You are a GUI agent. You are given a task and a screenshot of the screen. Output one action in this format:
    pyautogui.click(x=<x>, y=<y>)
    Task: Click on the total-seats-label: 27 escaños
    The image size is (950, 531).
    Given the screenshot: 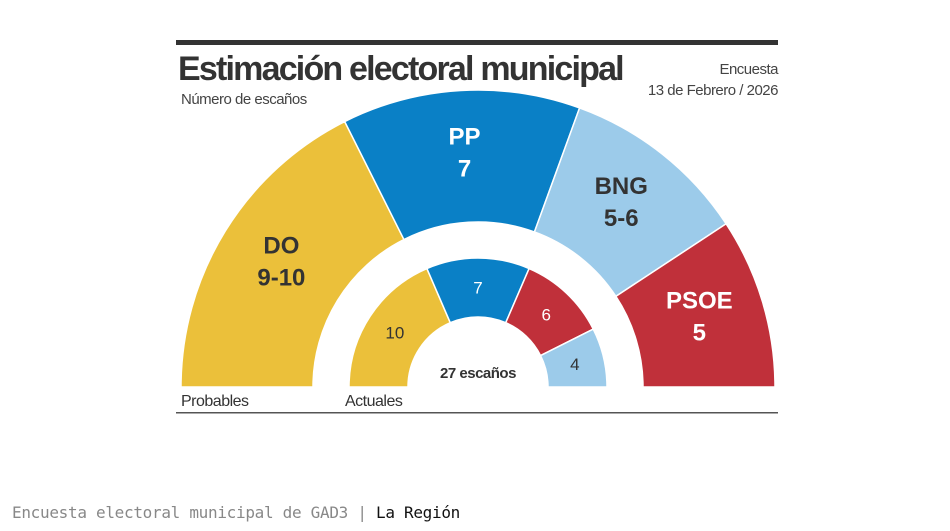 What is the action you would take?
    pyautogui.click(x=478, y=373)
    